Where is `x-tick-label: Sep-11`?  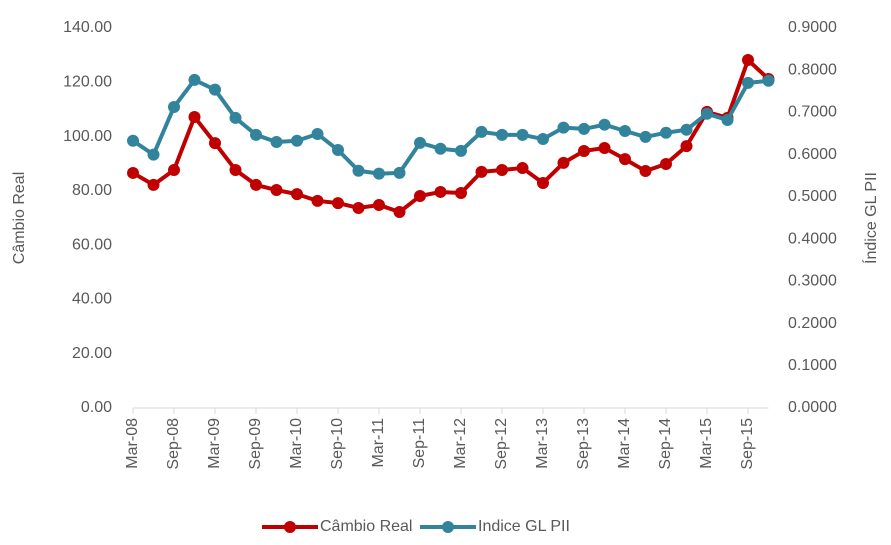 x-tick-label: Sep-11 is located at coordinates (419, 443).